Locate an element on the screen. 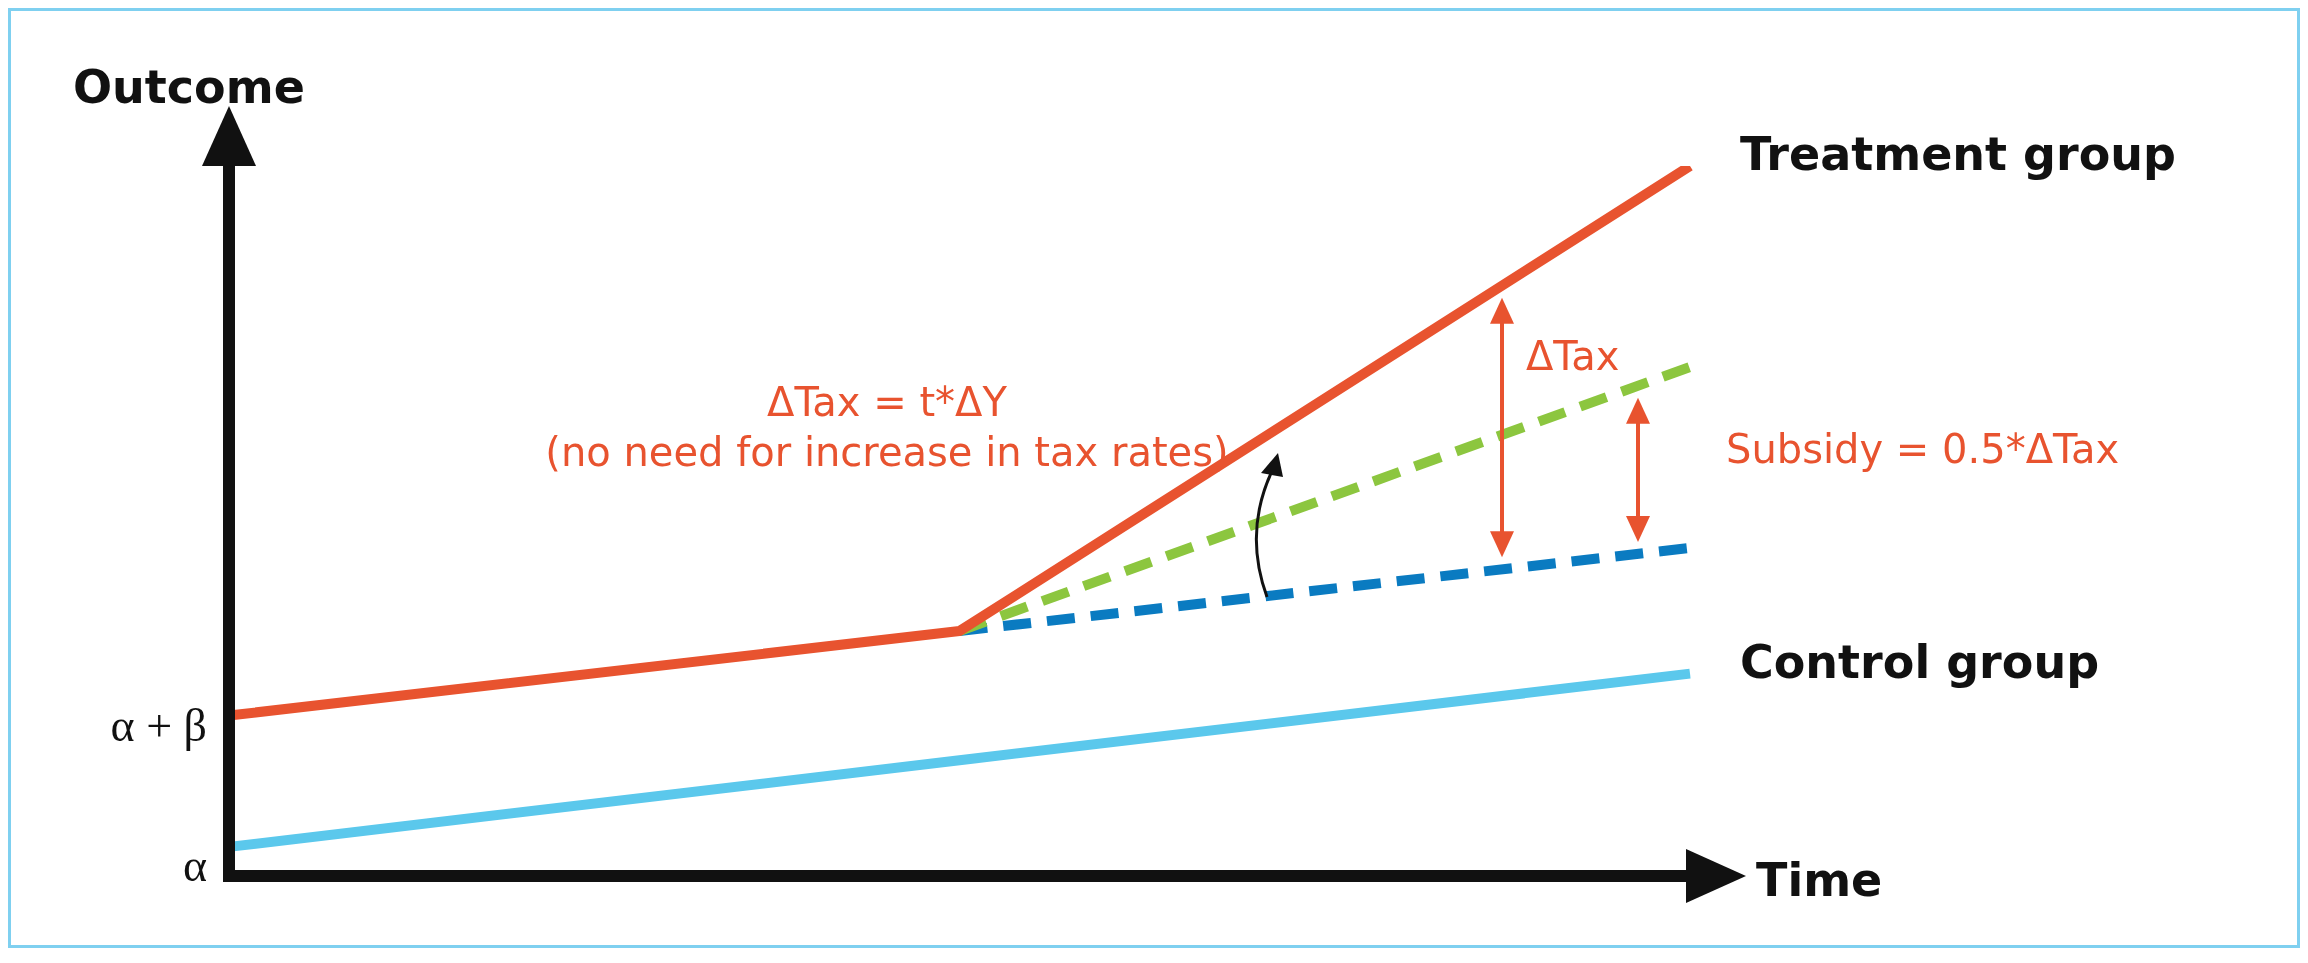  y-axis-title: Outcome is located at coordinates (189, 86).